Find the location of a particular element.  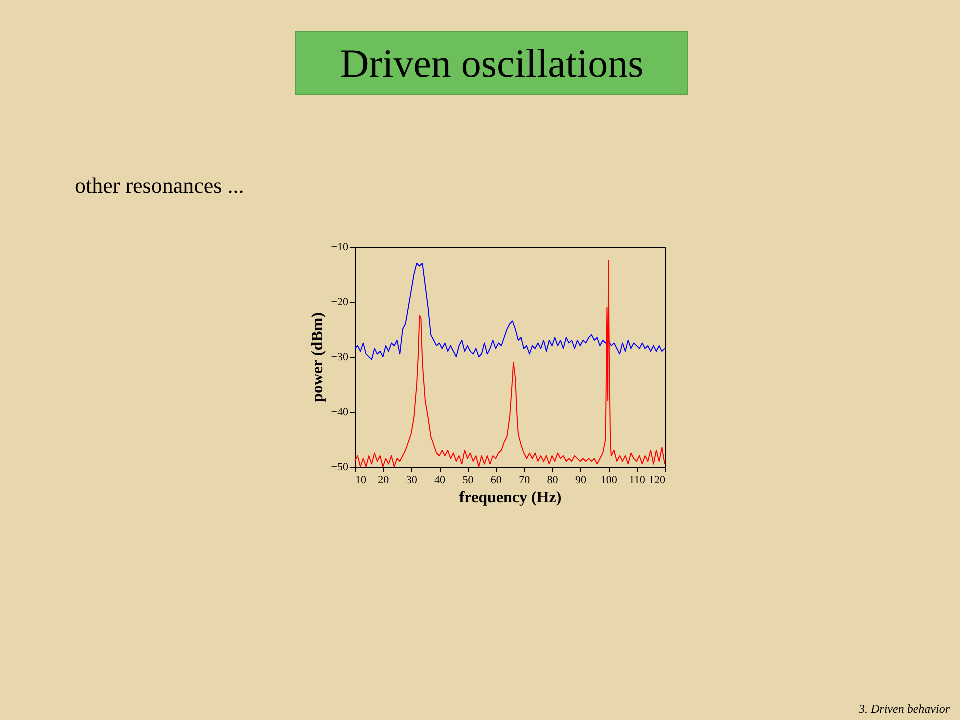

y-tick-label: −50 is located at coordinates (340, 468).